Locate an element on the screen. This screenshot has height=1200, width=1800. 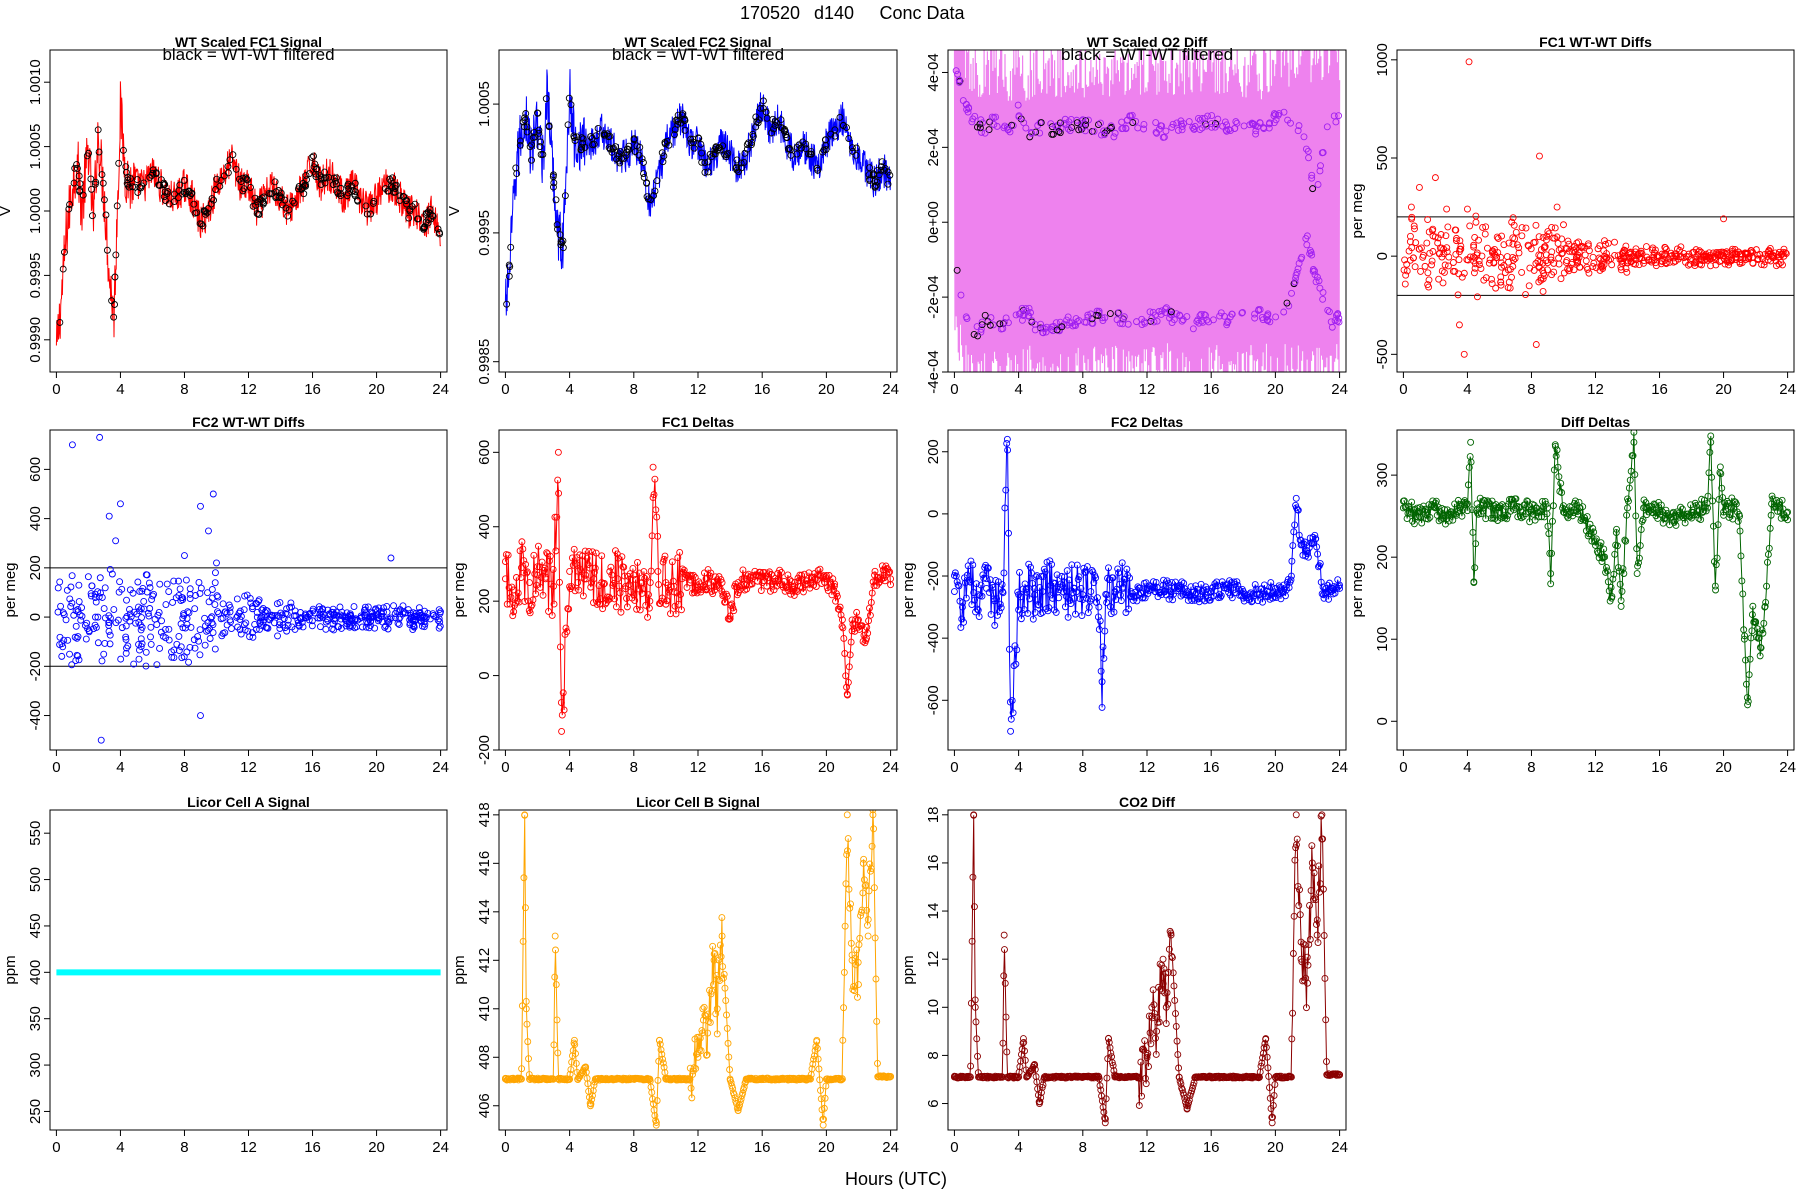
licorB-key-point is located at coordinates (738, 1111).